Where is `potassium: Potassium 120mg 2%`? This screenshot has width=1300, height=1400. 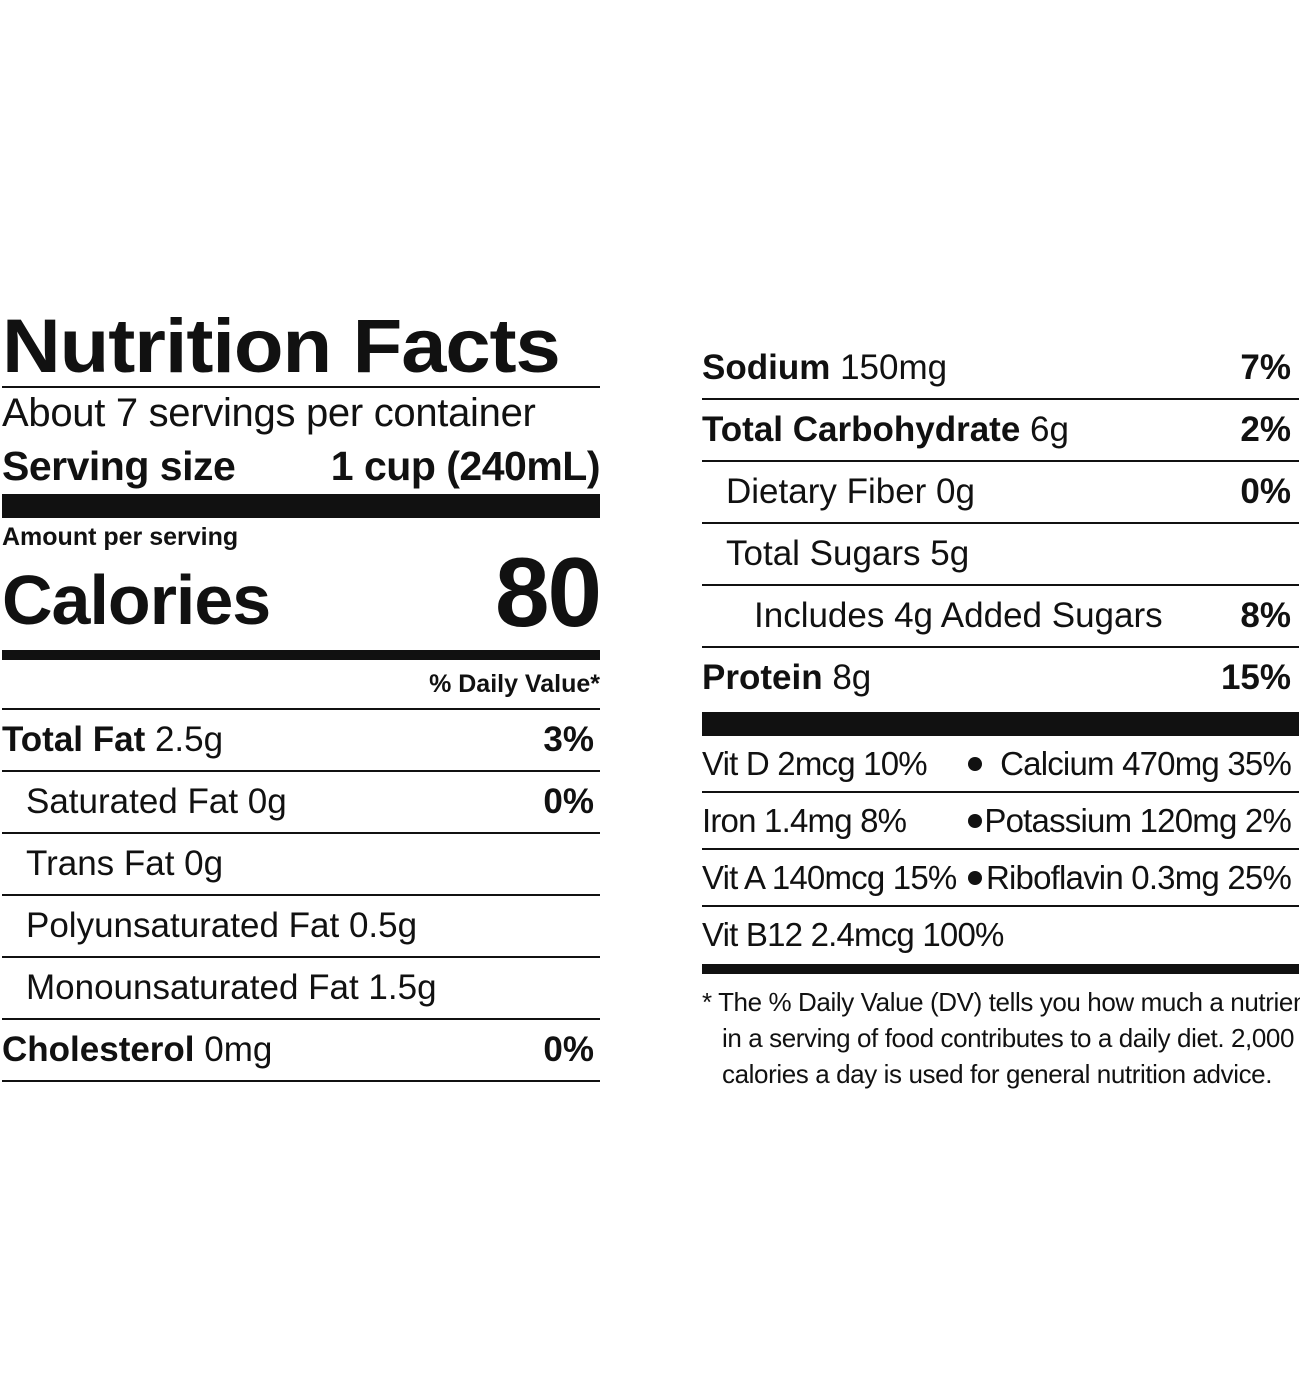 potassium: Potassium 120mg 2% is located at coordinates (1137, 820).